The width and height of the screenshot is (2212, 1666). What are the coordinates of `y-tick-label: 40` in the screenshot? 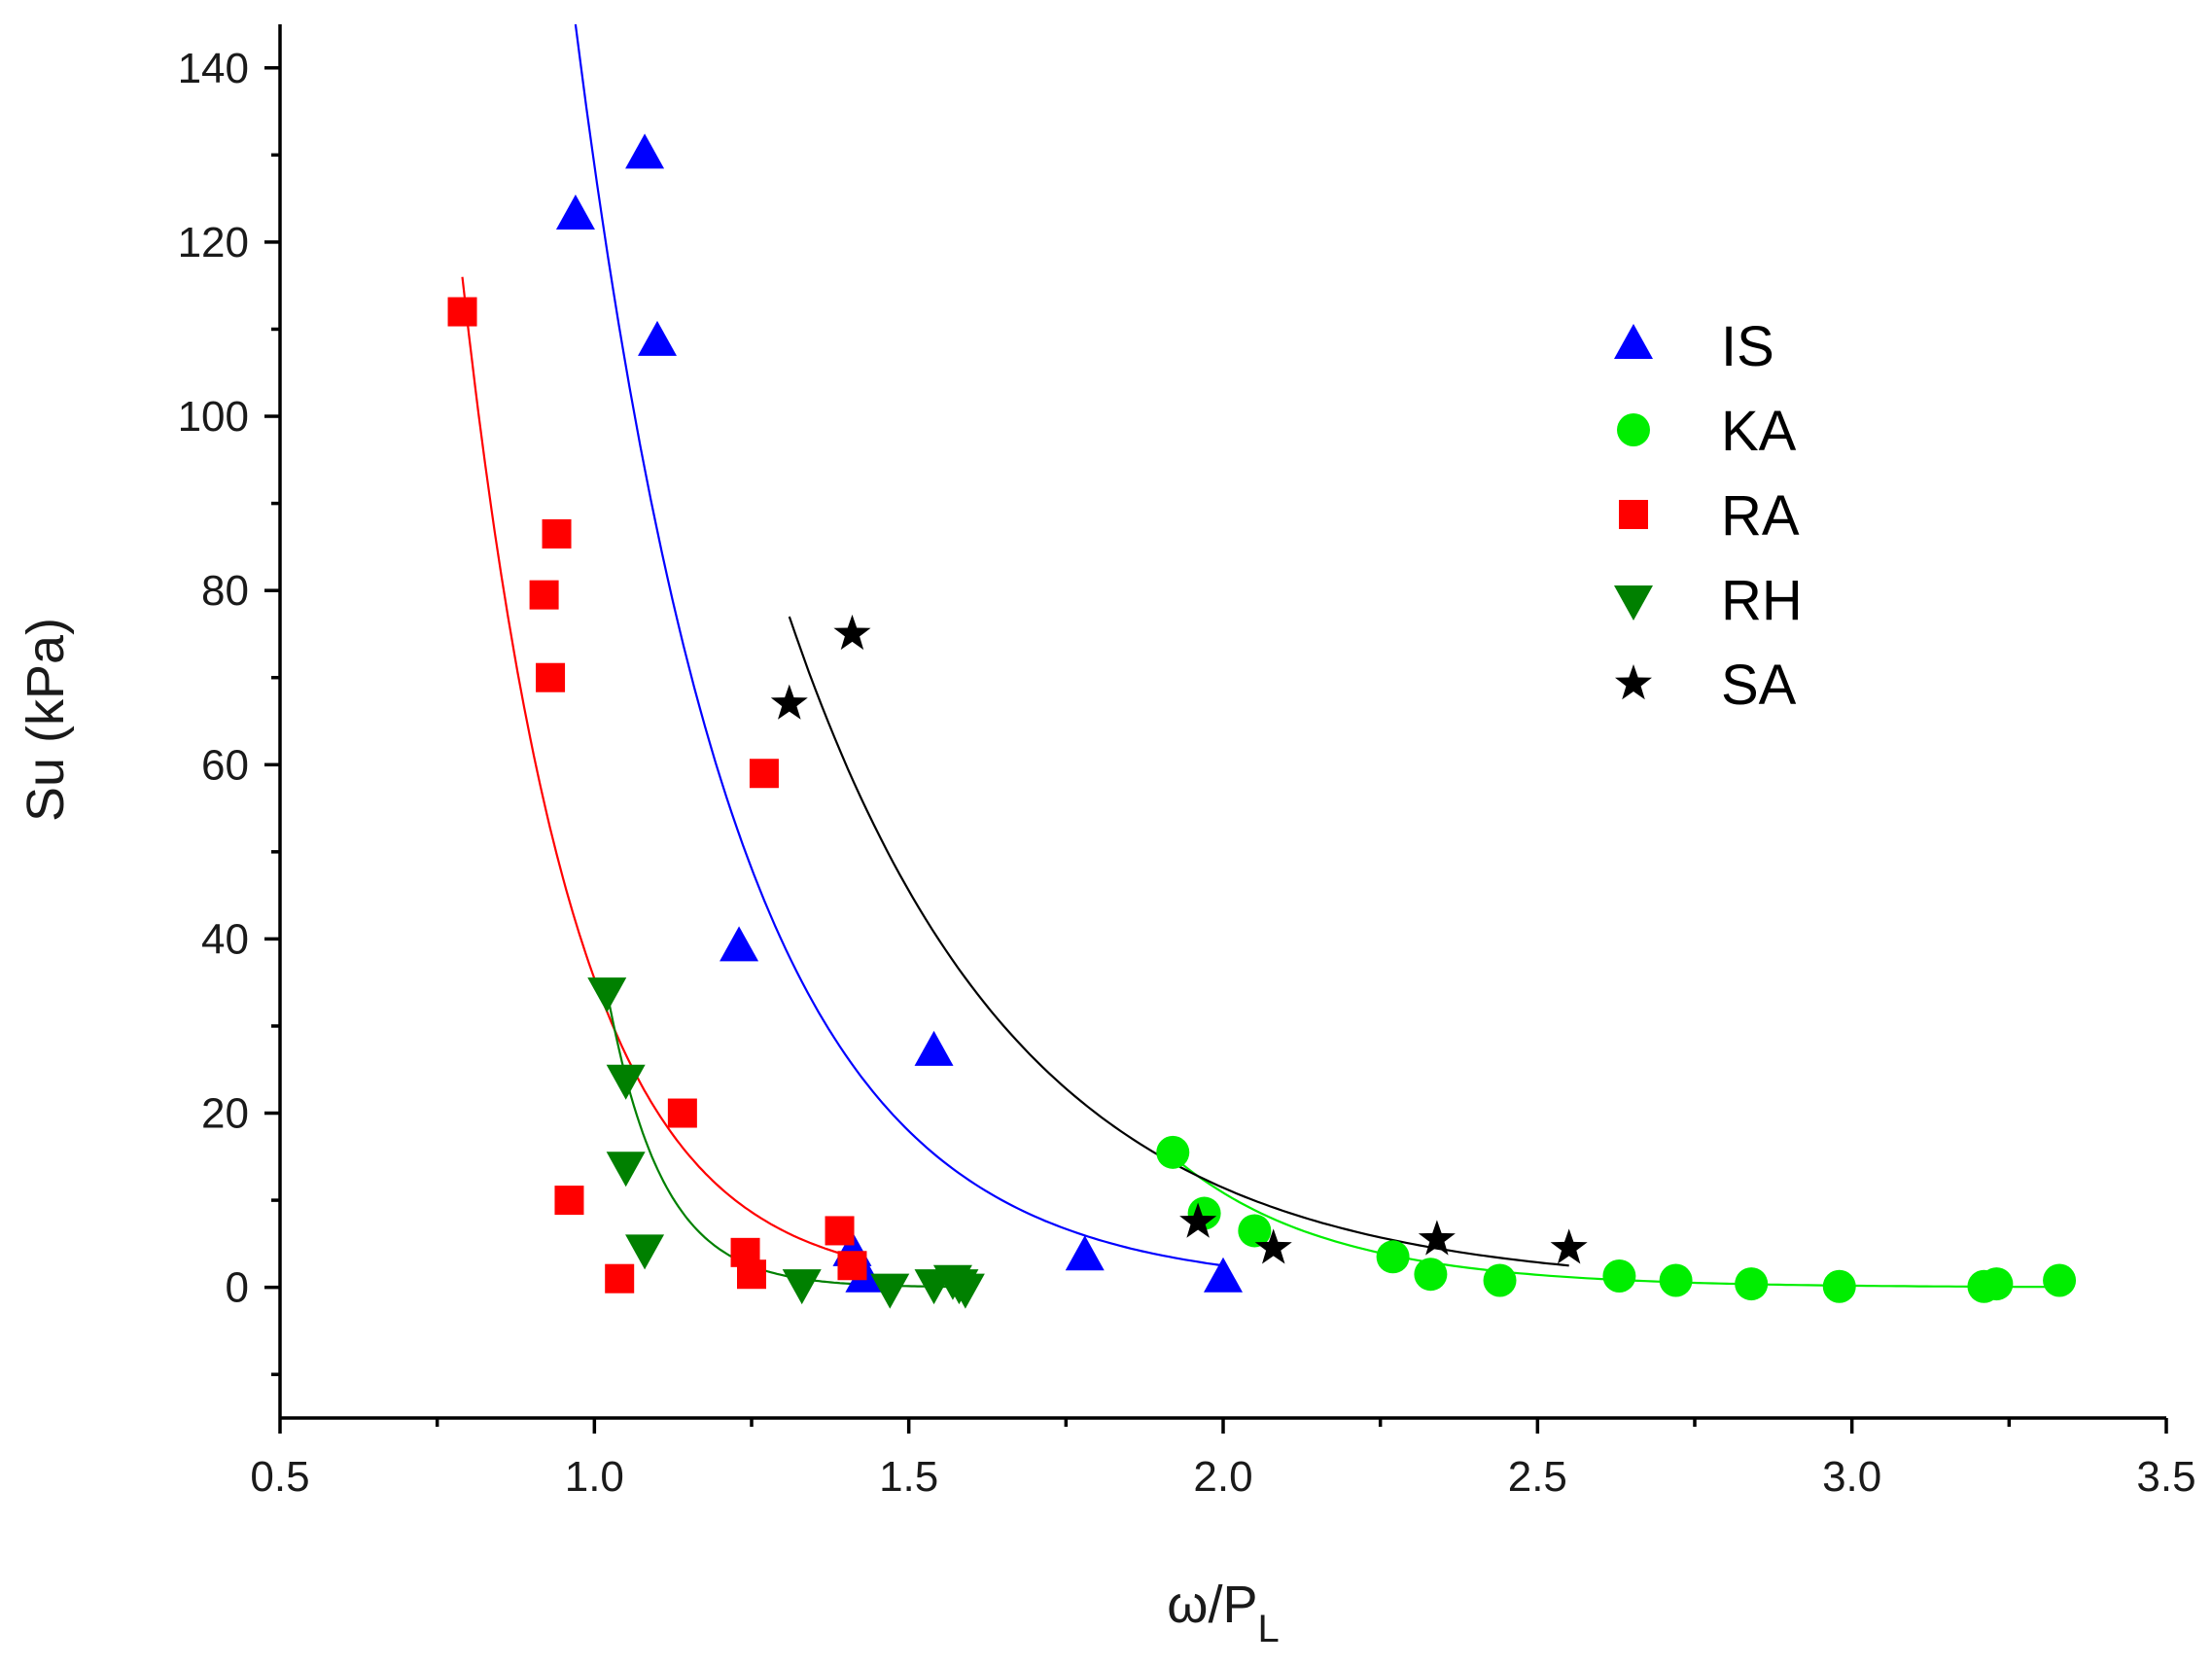 It's located at (225, 939).